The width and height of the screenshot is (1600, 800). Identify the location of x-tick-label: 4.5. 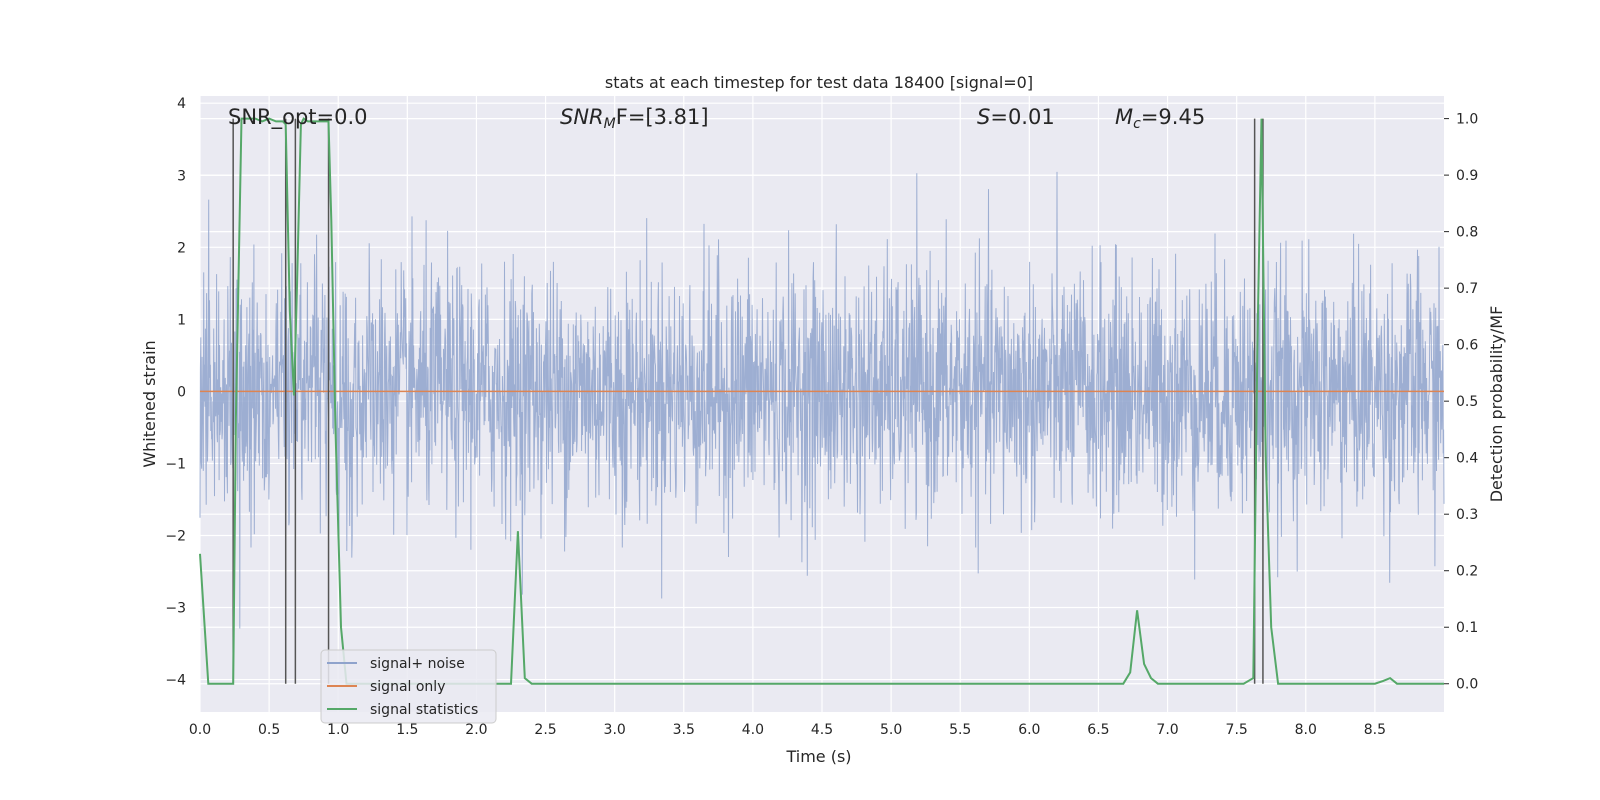
(822, 730).